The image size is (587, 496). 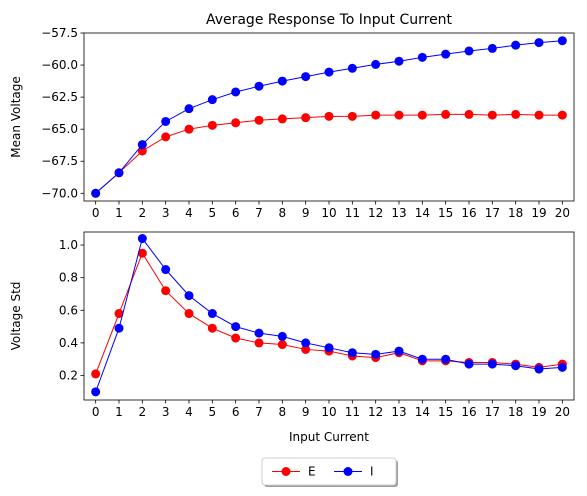 What do you see at coordinates (96, 412) in the screenshot?
I see `chart1-x-tick-label: 0` at bounding box center [96, 412].